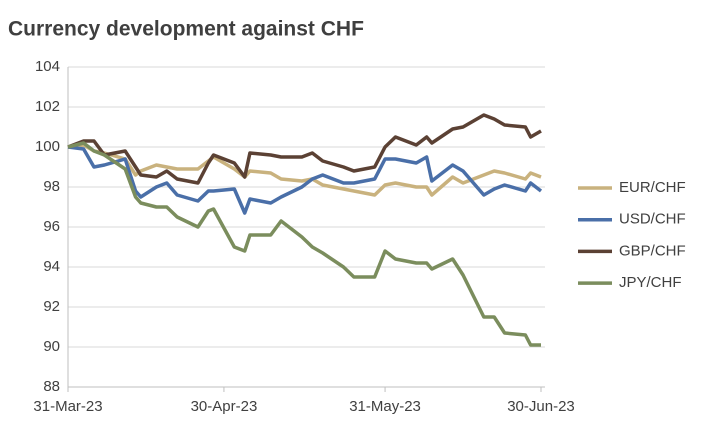 This screenshot has height=436, width=720. Describe the element at coordinates (652, 250) in the screenshot. I see `legend-label: GBP/CHF` at that location.